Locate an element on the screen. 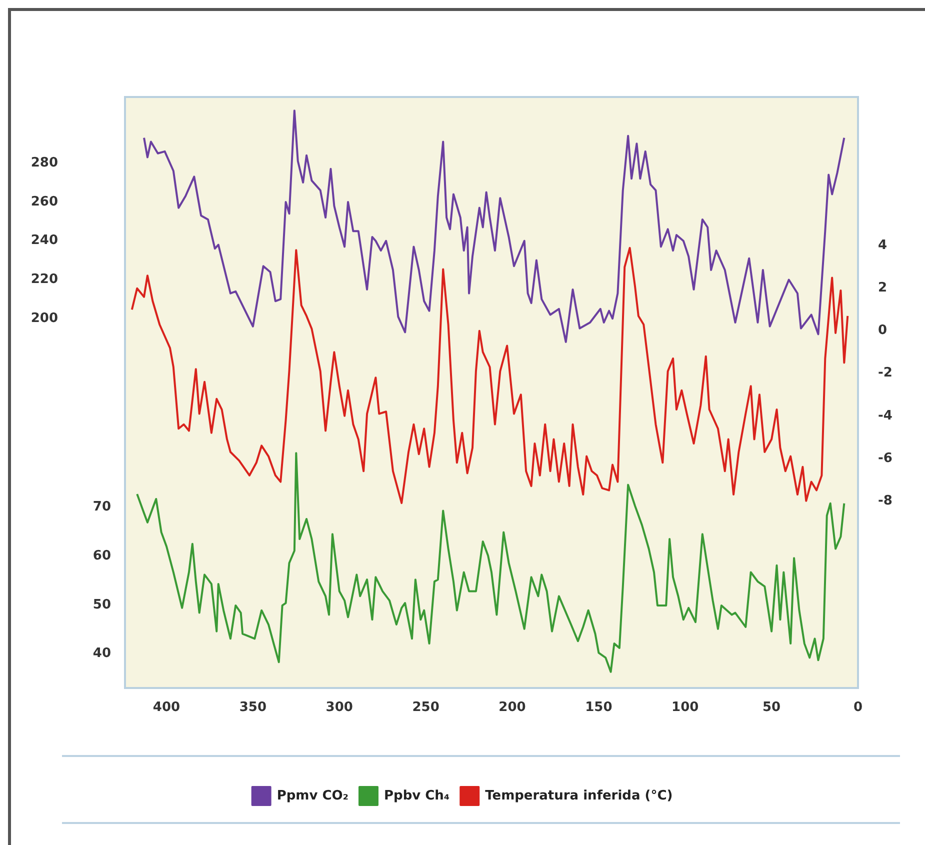 This screenshot has height=845, width=925. y2-tick-label: 0 is located at coordinates (883, 330).